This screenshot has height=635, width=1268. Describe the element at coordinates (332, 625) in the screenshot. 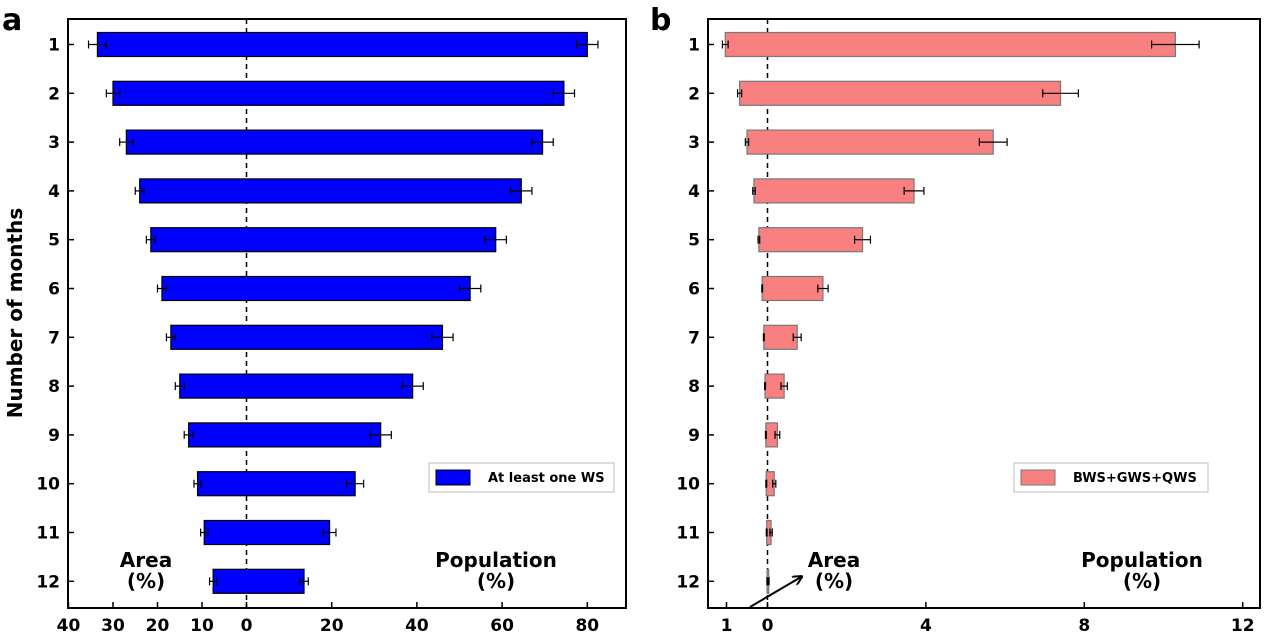

I see `x-tick-label-a-5: 20` at that location.